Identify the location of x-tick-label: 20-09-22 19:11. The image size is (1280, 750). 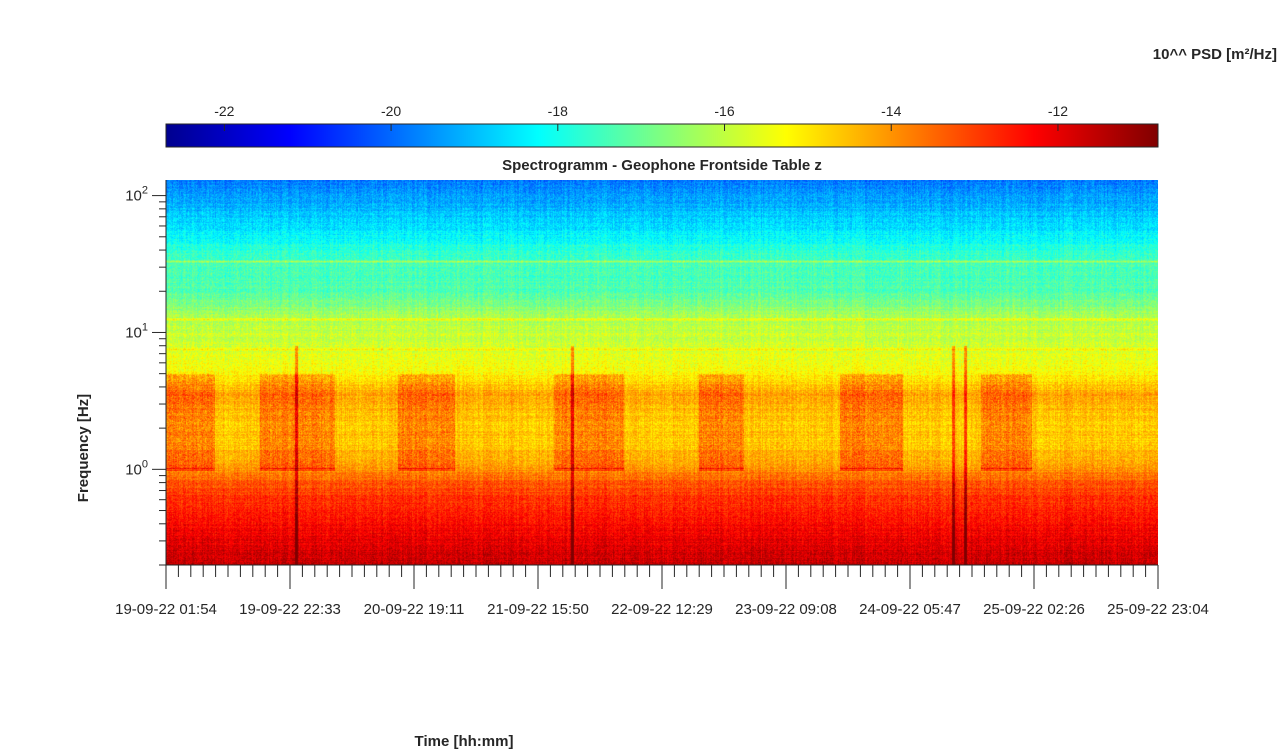
(414, 609).